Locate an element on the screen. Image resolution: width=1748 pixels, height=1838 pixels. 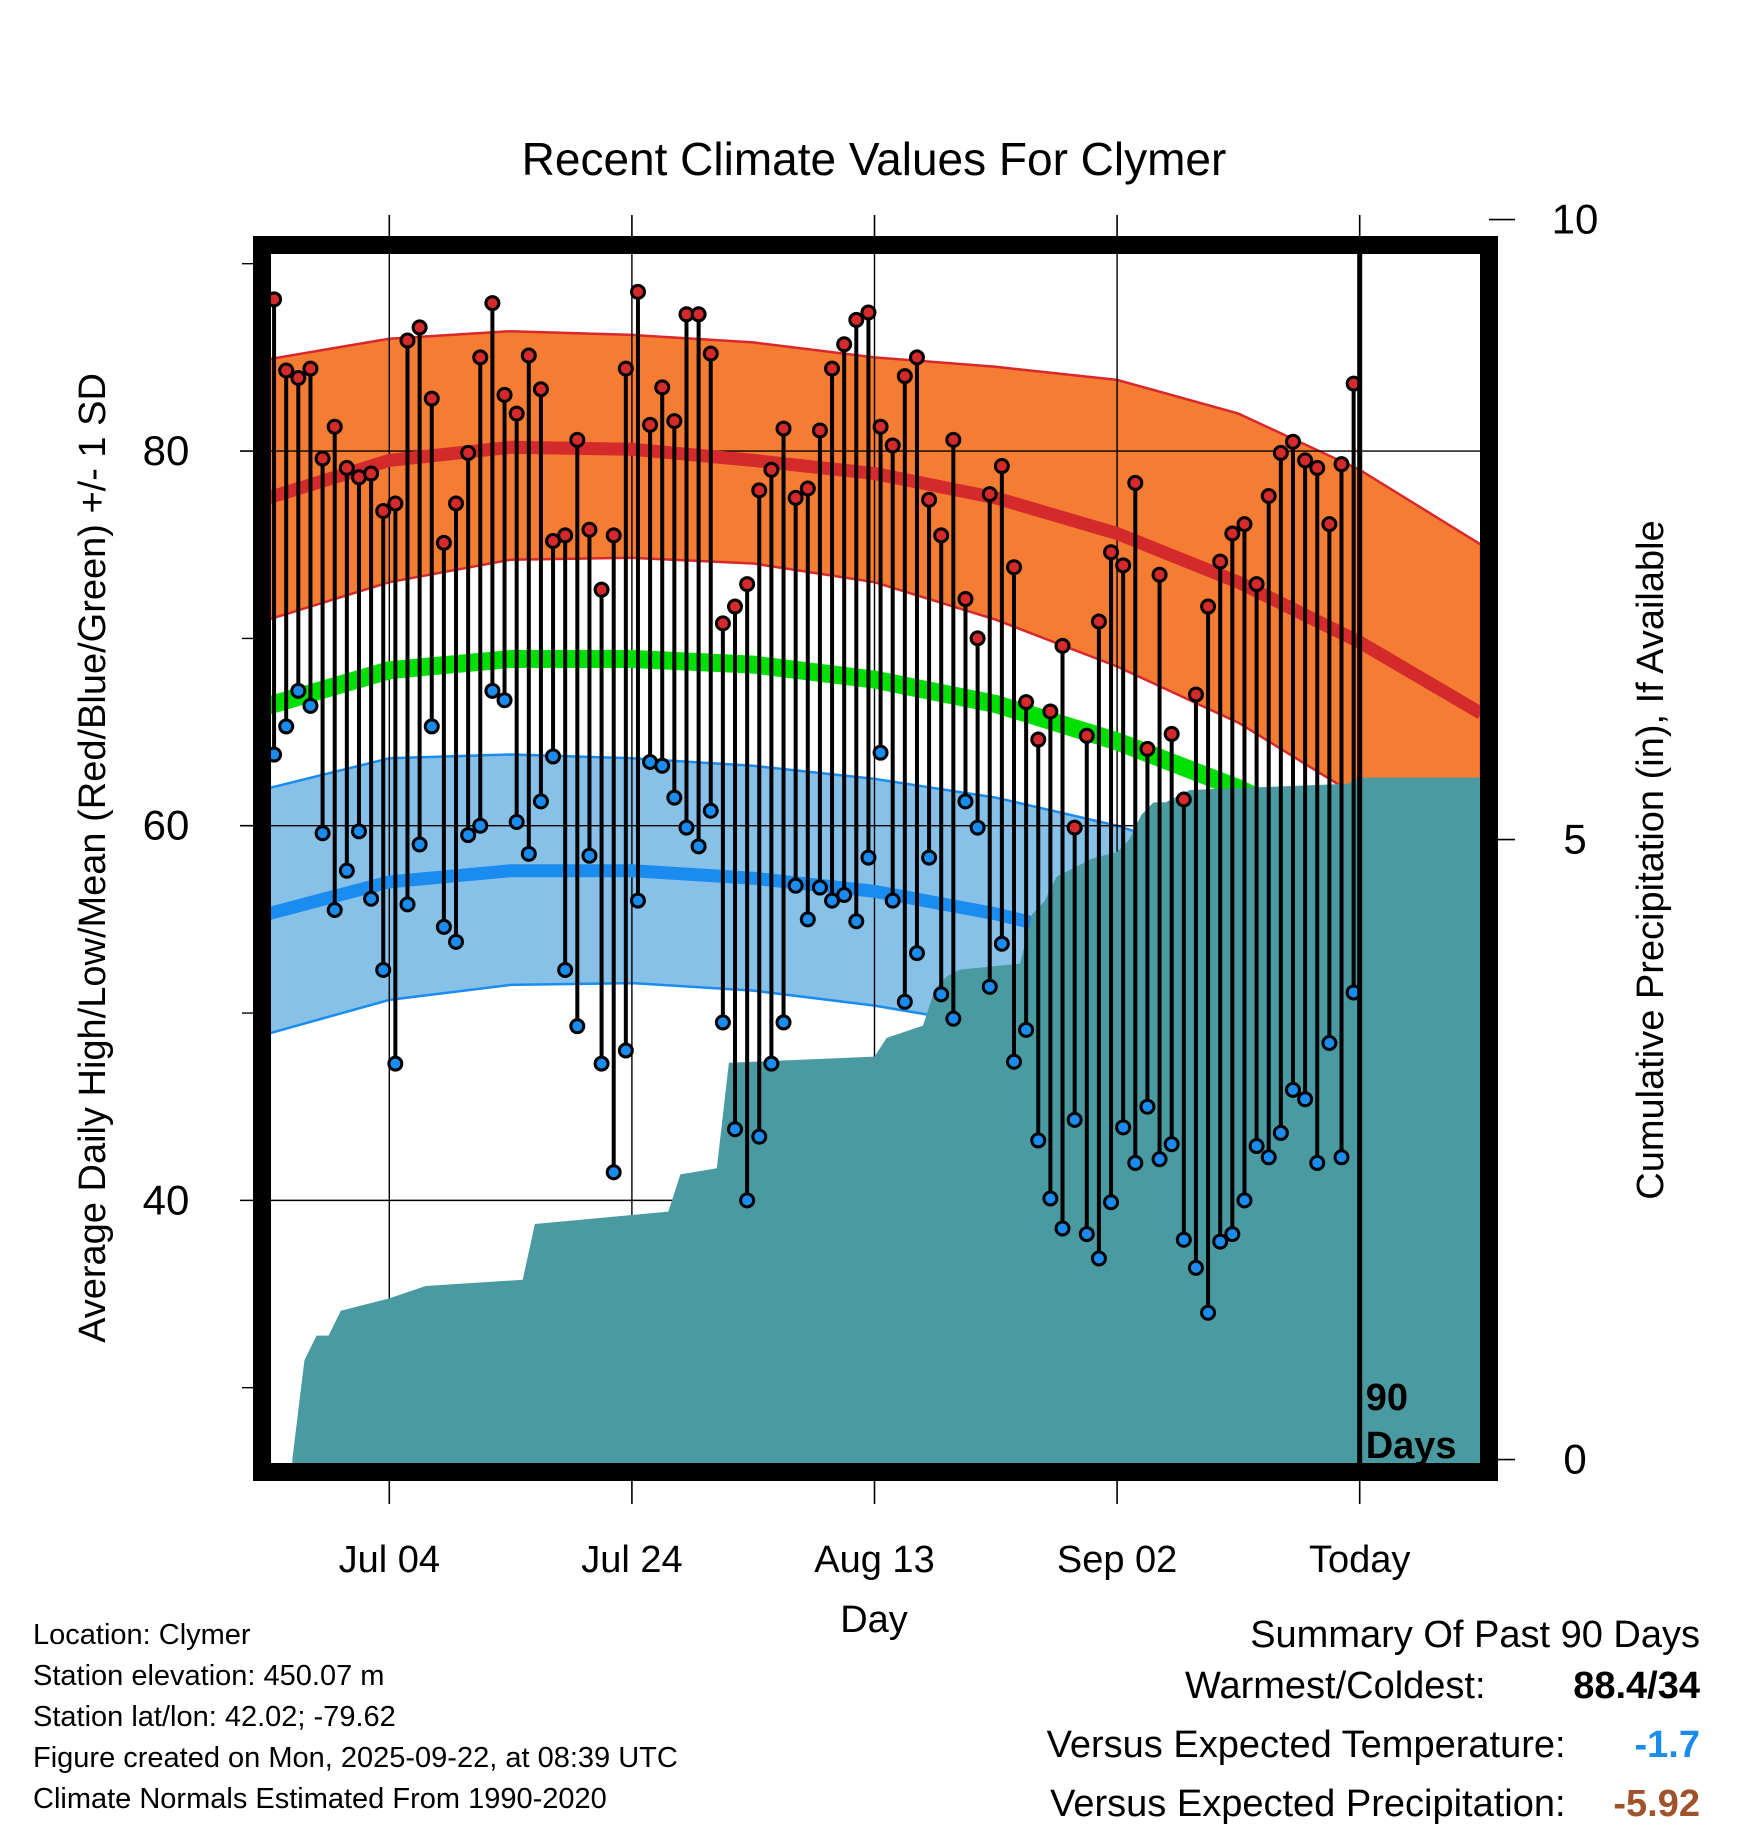
temp-departure-label: Versus Expected Temperature: is located at coordinates (1306, 1745).